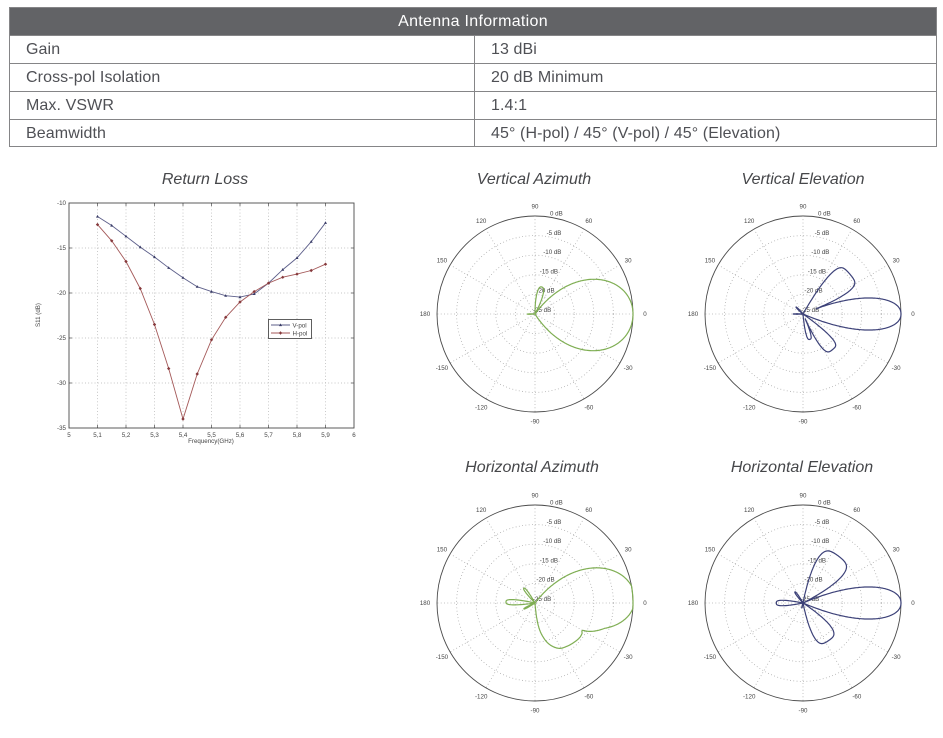  I want to click on svg-text: -25, so click(62, 338).